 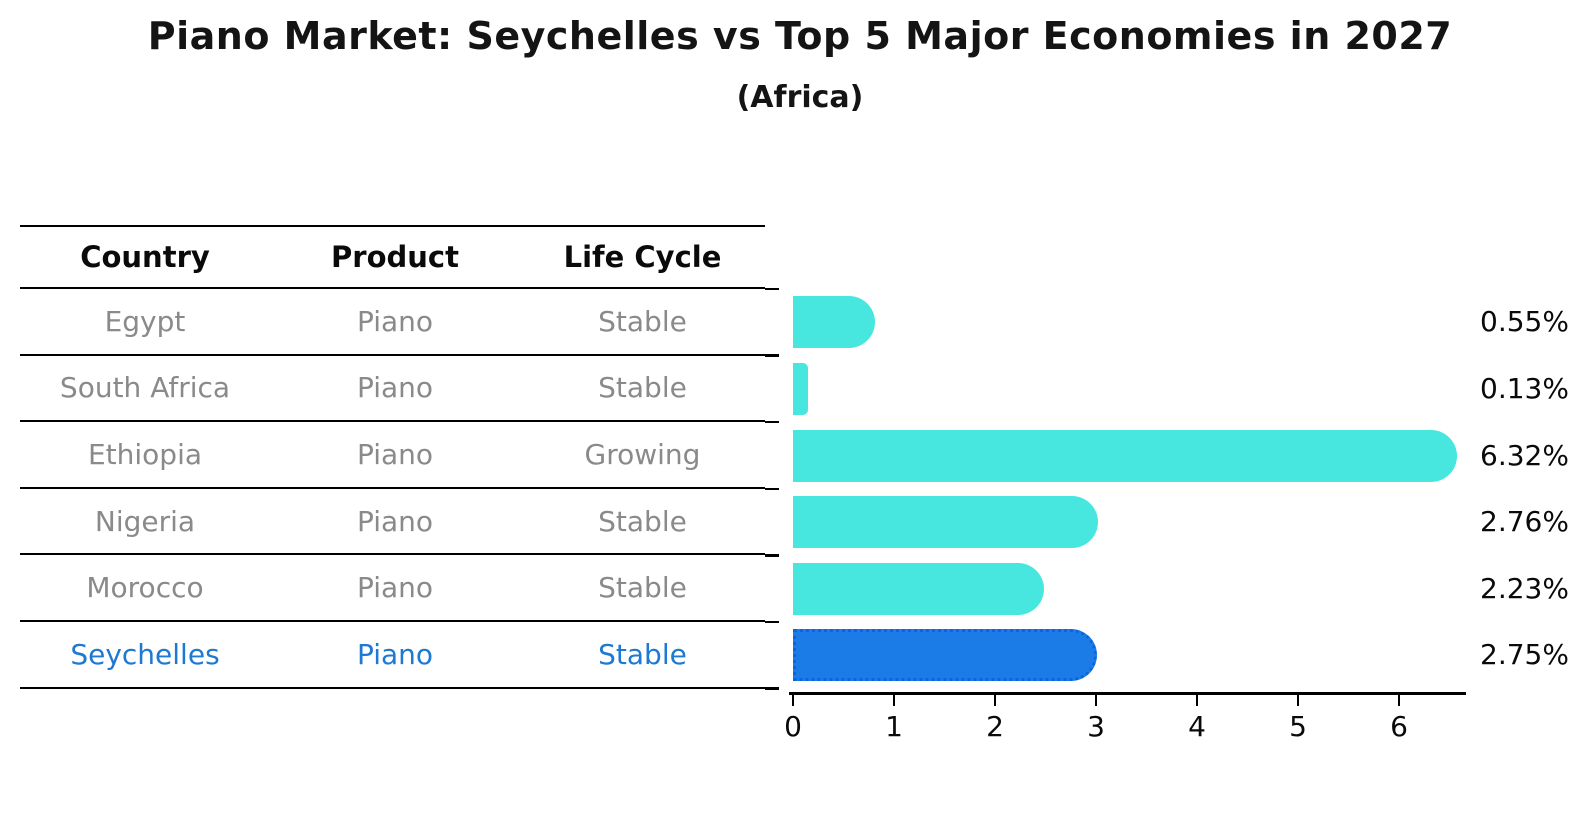 What do you see at coordinates (145, 388) in the screenshot?
I see `country-cell: South Africa` at bounding box center [145, 388].